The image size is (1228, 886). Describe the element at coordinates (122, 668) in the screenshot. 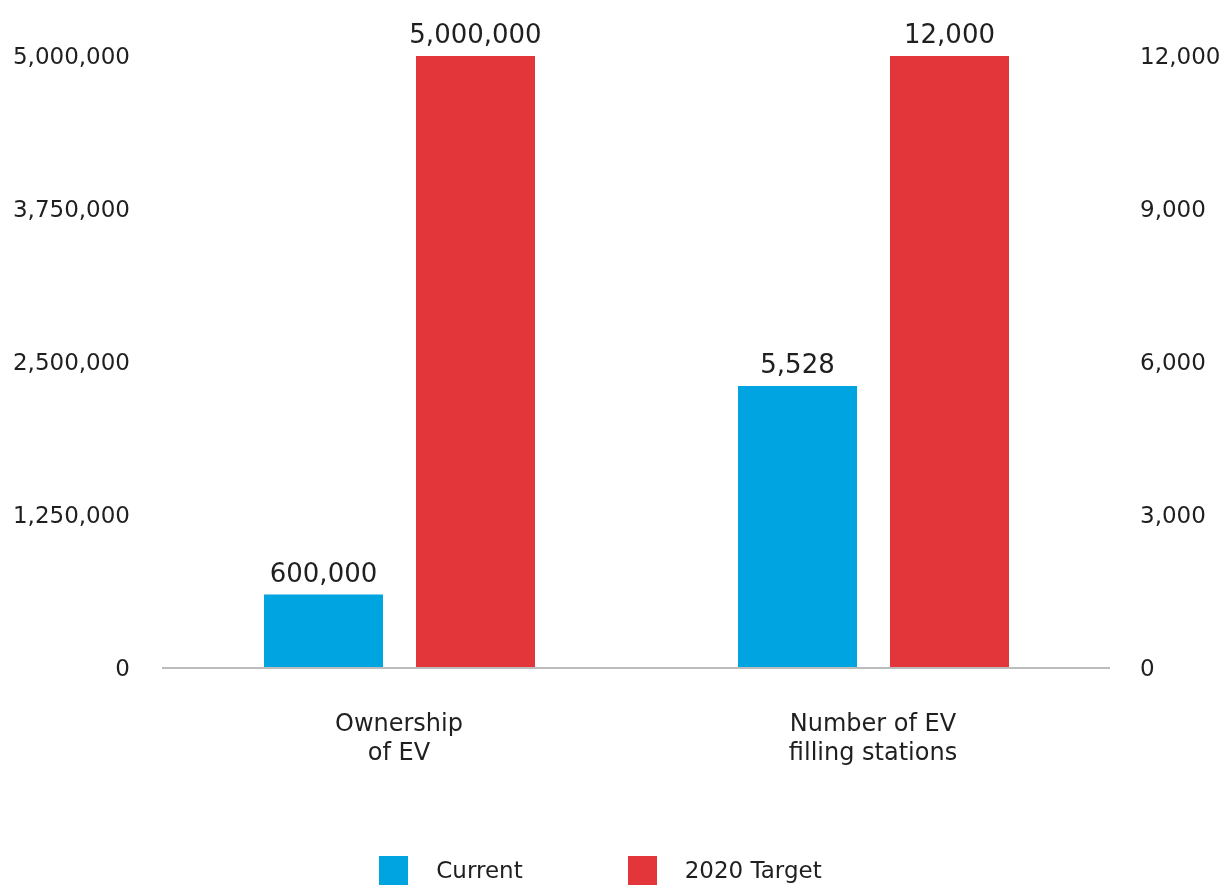

I see `y-tick-label: 0` at that location.